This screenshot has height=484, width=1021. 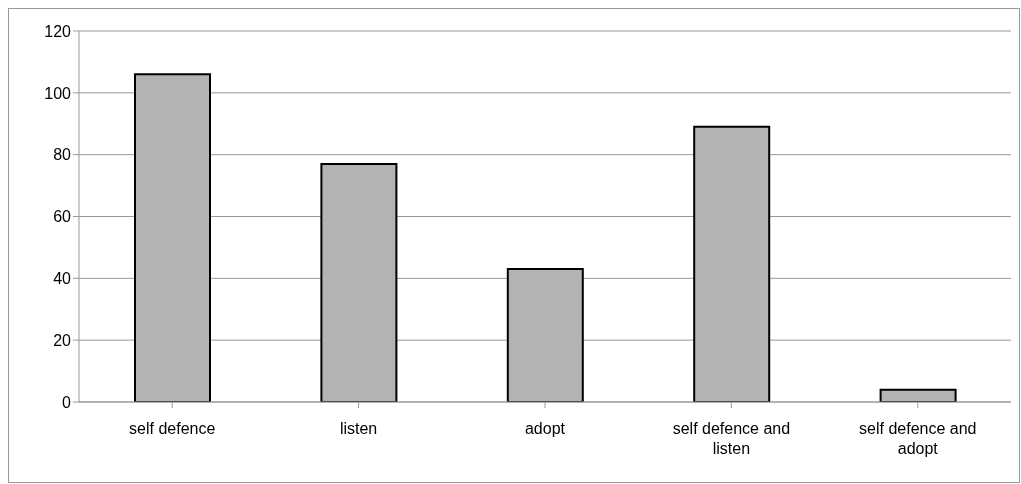 I want to click on y-tick-label: 40, so click(x=62, y=279).